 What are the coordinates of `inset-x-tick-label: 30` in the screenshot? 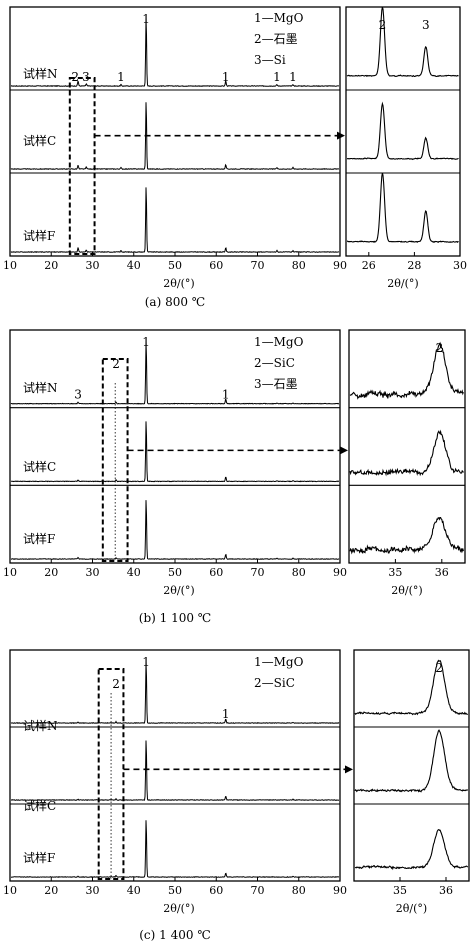 It's located at (460, 265).